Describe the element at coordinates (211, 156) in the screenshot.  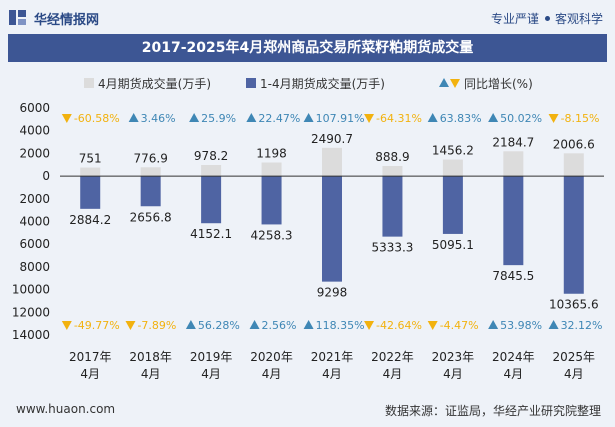
I see `value-label-april: 978.2` at that location.